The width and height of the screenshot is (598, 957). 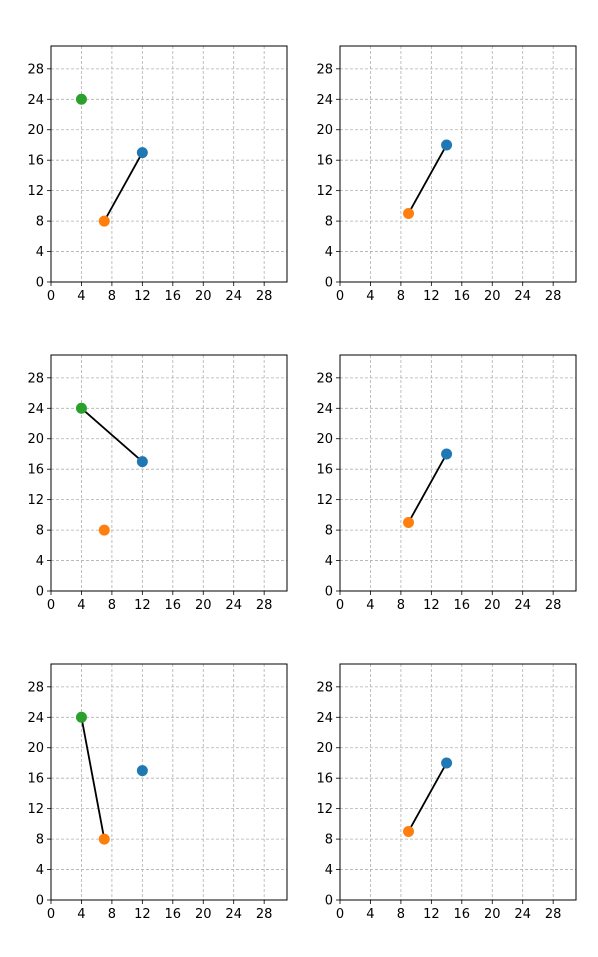 I want to click on subplot-4: 0 4 8 12 16 20 24 28 0 4 8 12 16 20 24 28, so click(x=446, y=483).